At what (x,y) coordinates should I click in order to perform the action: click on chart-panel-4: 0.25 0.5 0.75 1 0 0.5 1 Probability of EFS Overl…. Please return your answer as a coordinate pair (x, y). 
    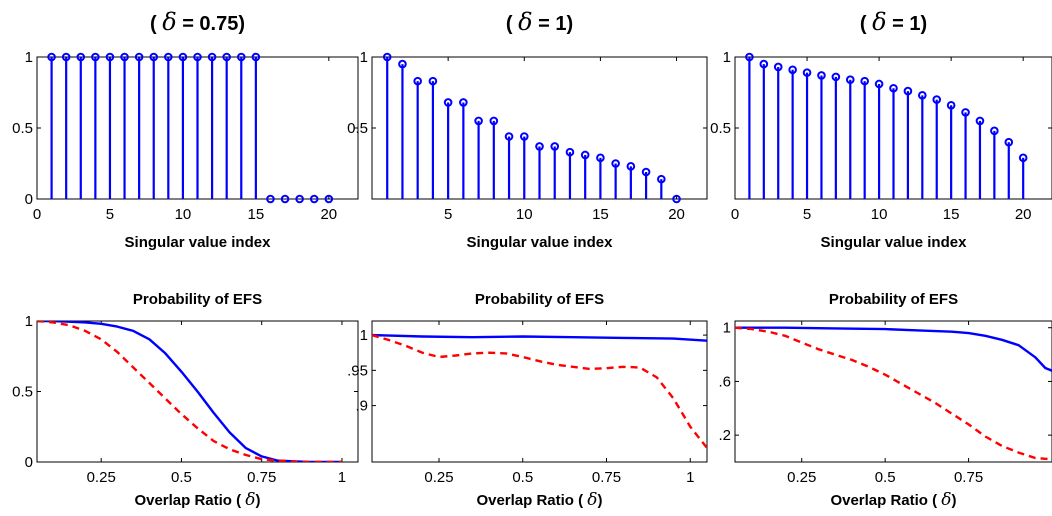
    Looking at the image, I should click on (185, 400).